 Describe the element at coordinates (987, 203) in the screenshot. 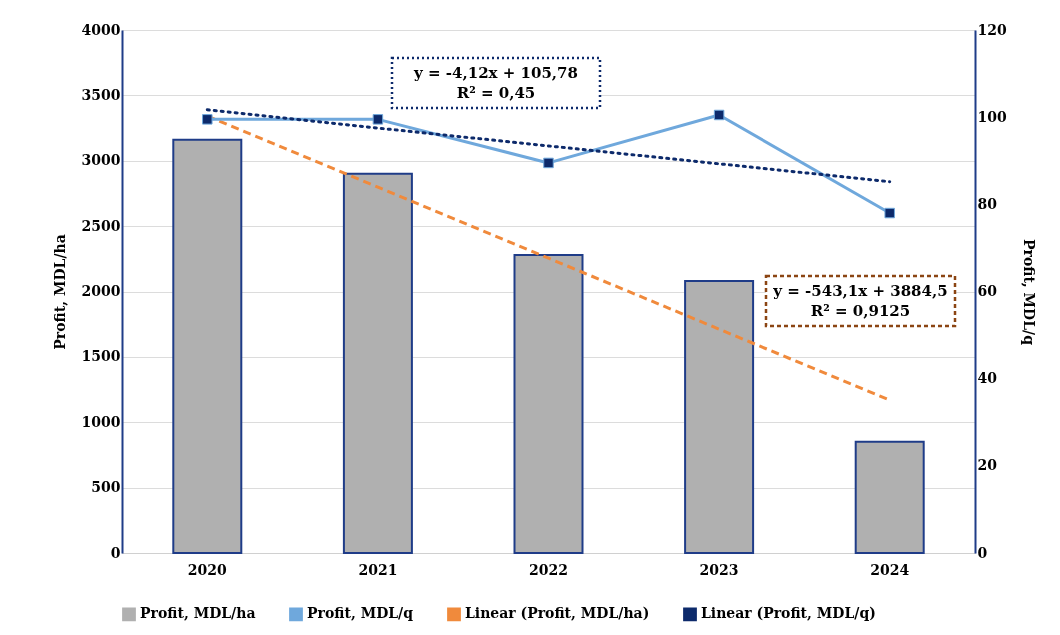

I see `y2-tick-label: 80` at that location.